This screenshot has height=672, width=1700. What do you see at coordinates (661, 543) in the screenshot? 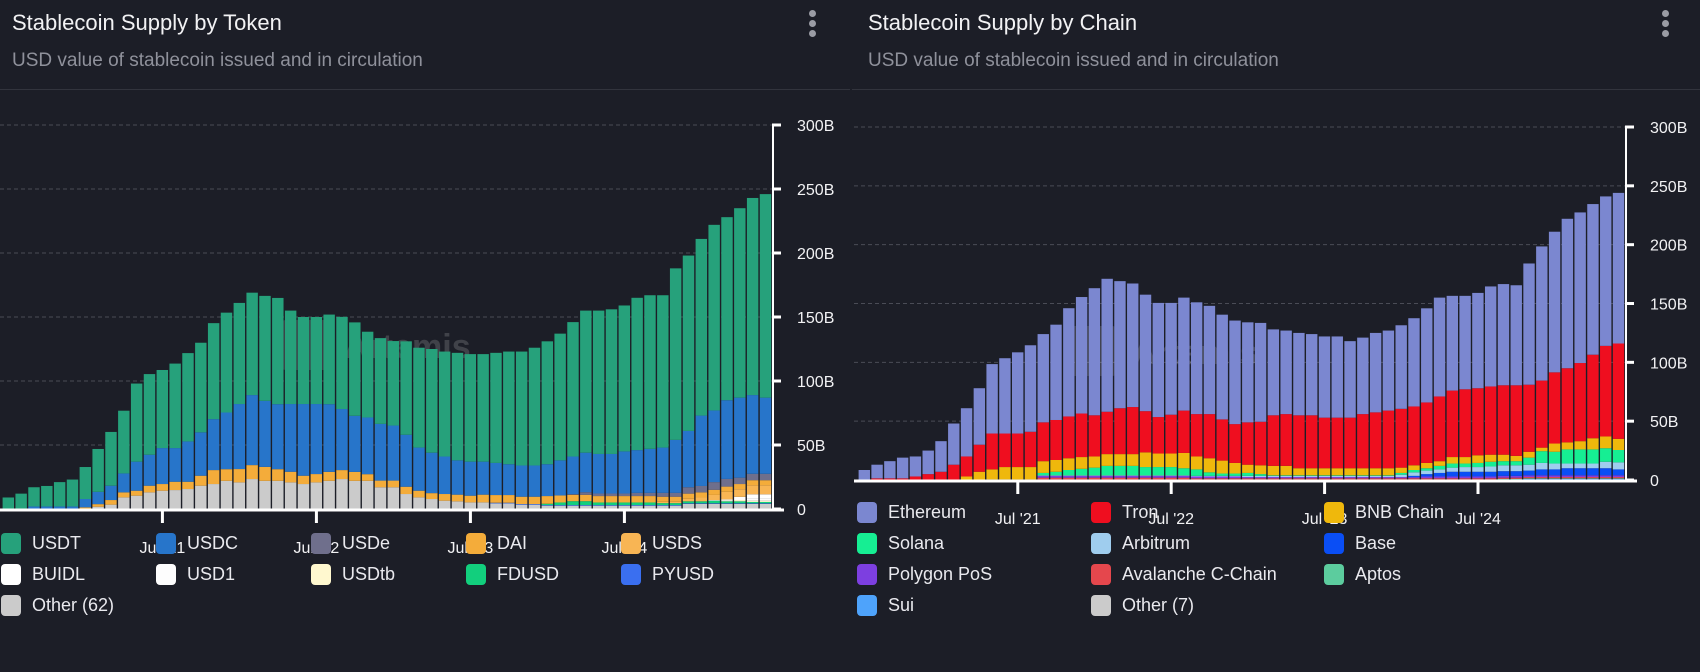
I see `legend-item-usds: USDS` at bounding box center [661, 543].